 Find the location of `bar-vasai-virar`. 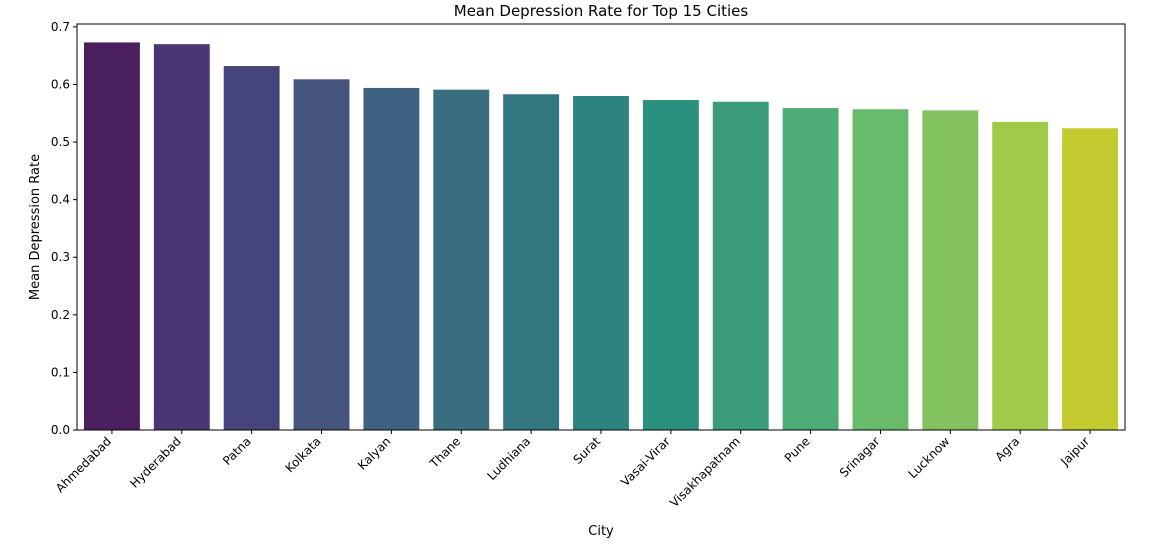

bar-vasai-virar is located at coordinates (670, 265).